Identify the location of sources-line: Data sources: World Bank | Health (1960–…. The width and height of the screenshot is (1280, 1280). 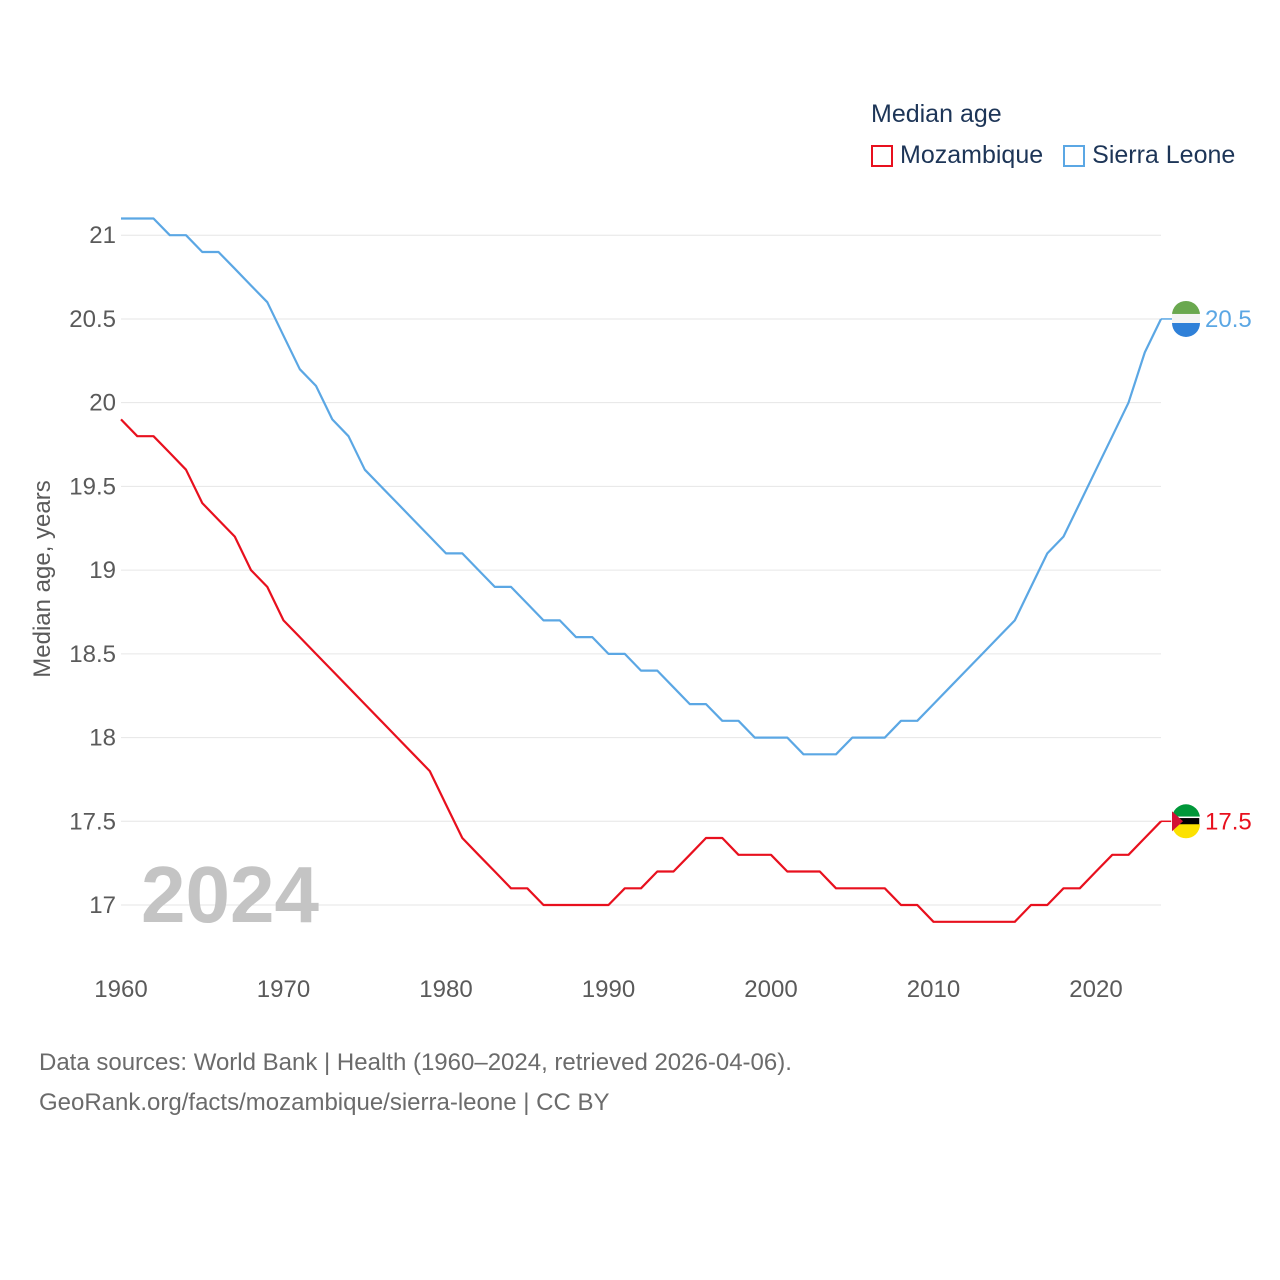
(415, 1062).